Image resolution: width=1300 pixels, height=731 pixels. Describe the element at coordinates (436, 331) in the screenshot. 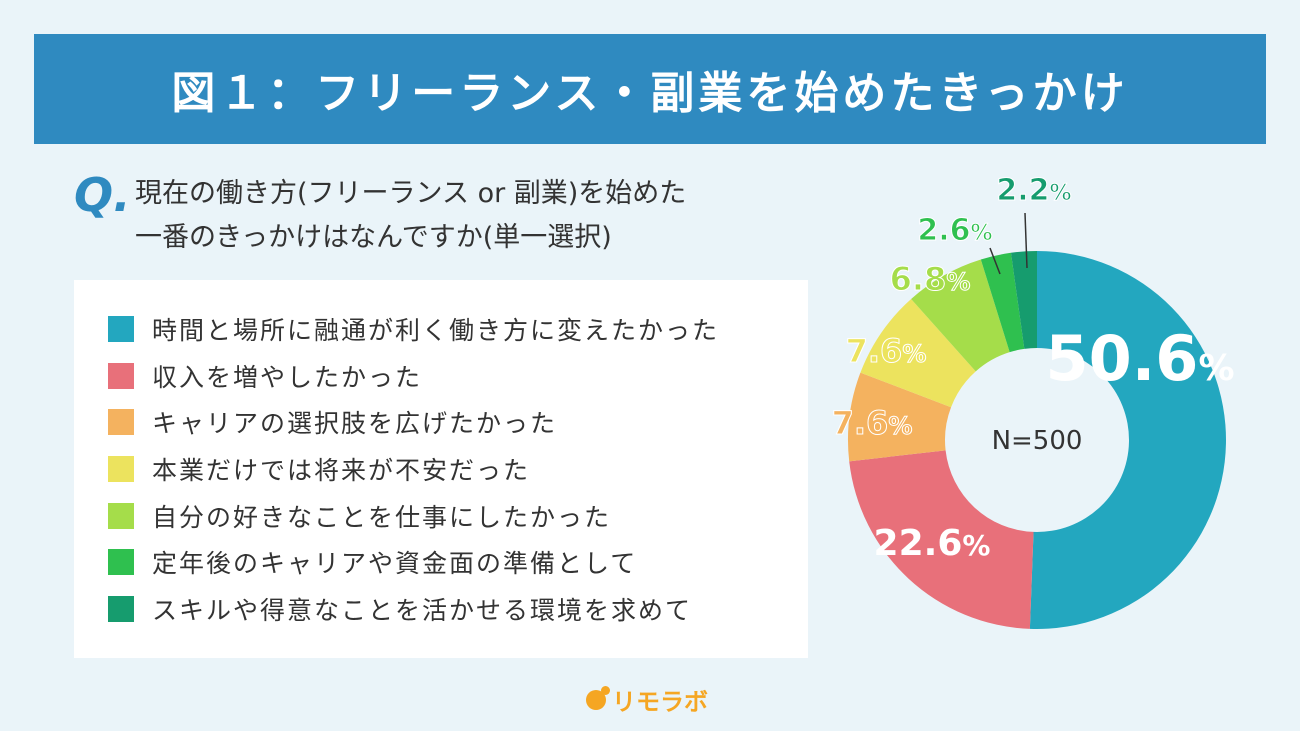

I see `legend-label: 時間と場所に融通が利く働き方に変えたかった` at that location.